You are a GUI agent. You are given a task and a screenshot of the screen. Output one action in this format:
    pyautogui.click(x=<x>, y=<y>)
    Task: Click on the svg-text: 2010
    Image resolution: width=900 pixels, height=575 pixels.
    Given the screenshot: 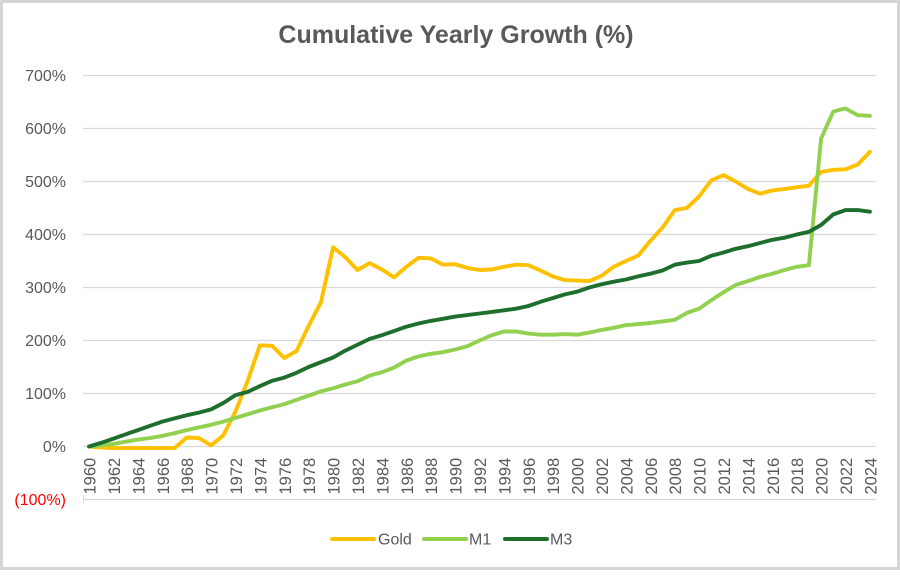 What is the action you would take?
    pyautogui.click(x=701, y=476)
    